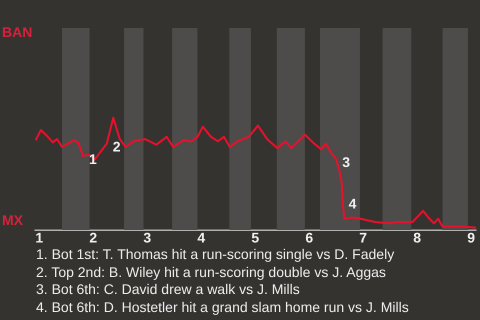  Describe the element at coordinates (211, 272) in the screenshot. I see `text: 2. Top 2nd: B. Wiley hit a run-scoring double vs J. Aggas` at that location.